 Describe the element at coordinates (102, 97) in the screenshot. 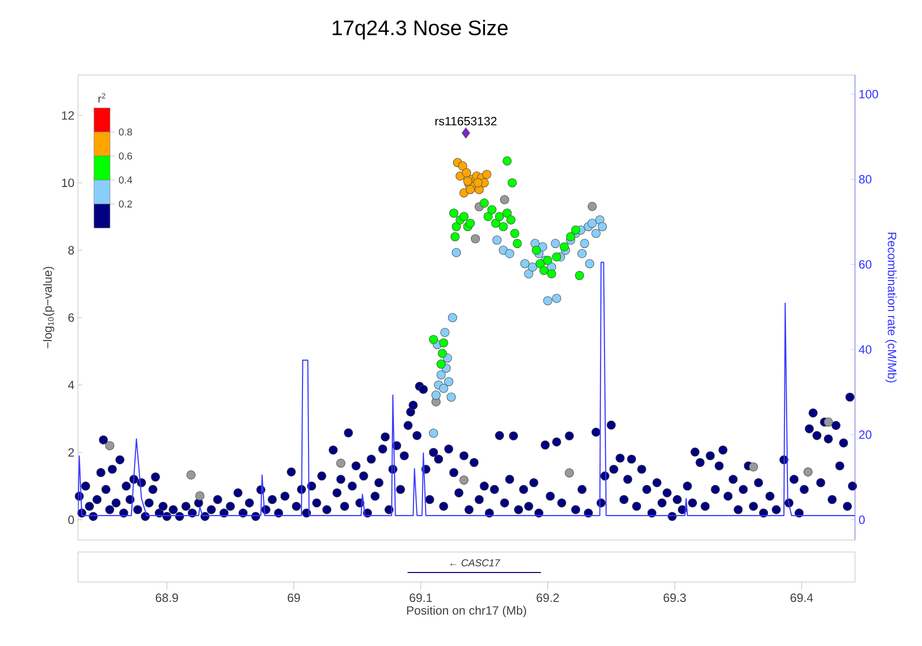

I see `chart-title: r$^{2}$` at that location.